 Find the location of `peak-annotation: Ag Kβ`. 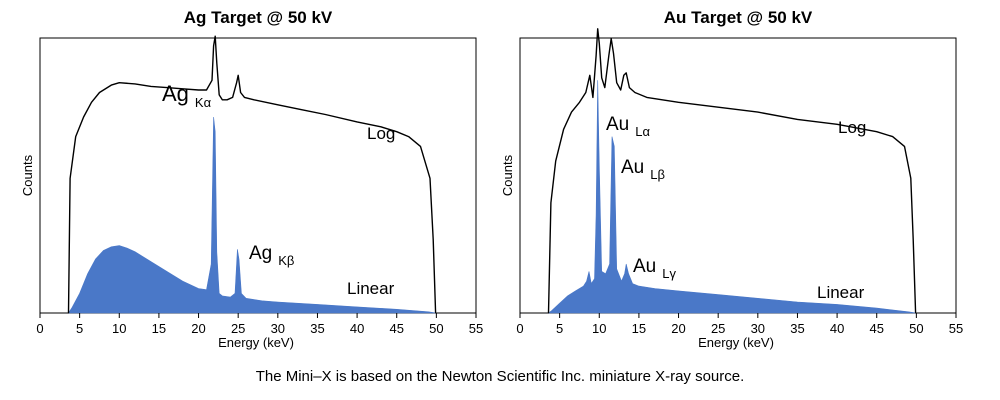

peak-annotation: Ag Kβ is located at coordinates (271, 255).